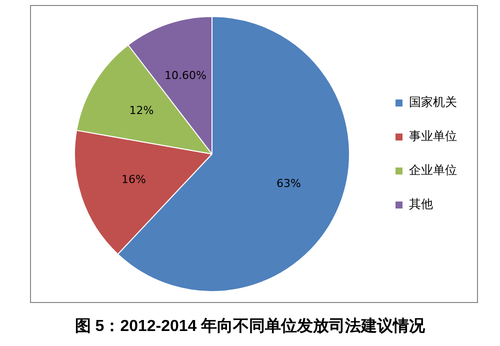  I want to click on data-label: 10.60%, so click(185, 75).